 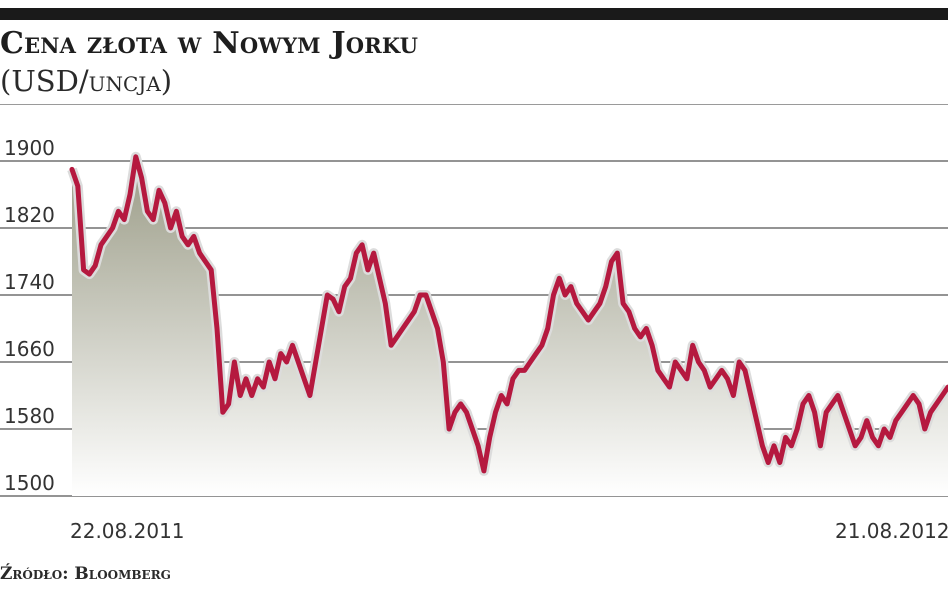 I want to click on header-divider, so click(x=474, y=104).